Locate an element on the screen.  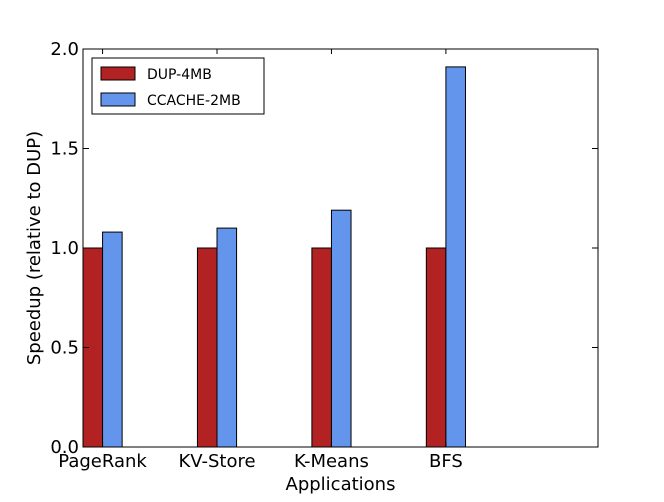
bar-dup-4mb-k-means is located at coordinates (321, 347).